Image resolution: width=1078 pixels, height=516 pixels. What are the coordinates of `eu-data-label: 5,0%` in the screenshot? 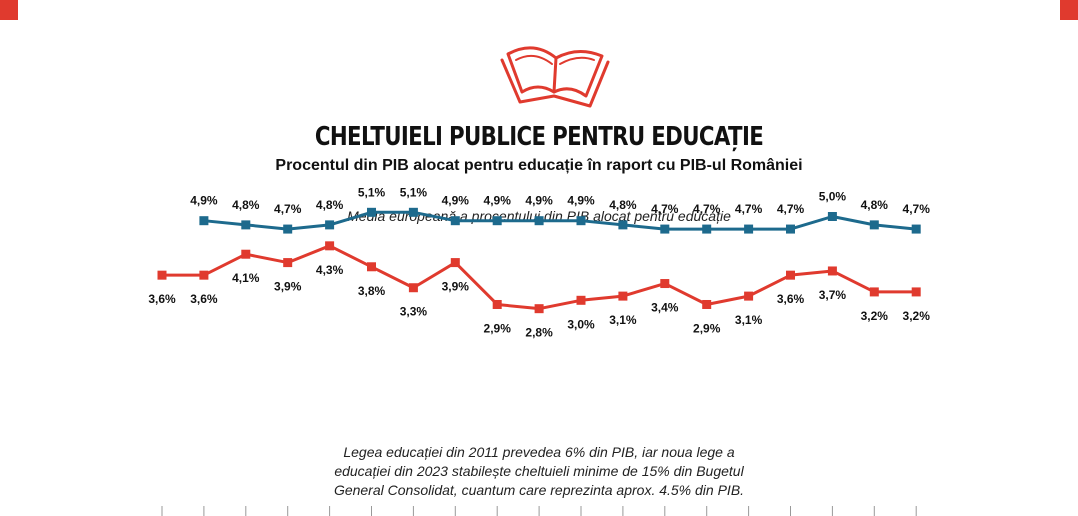 It's located at (833, 197).